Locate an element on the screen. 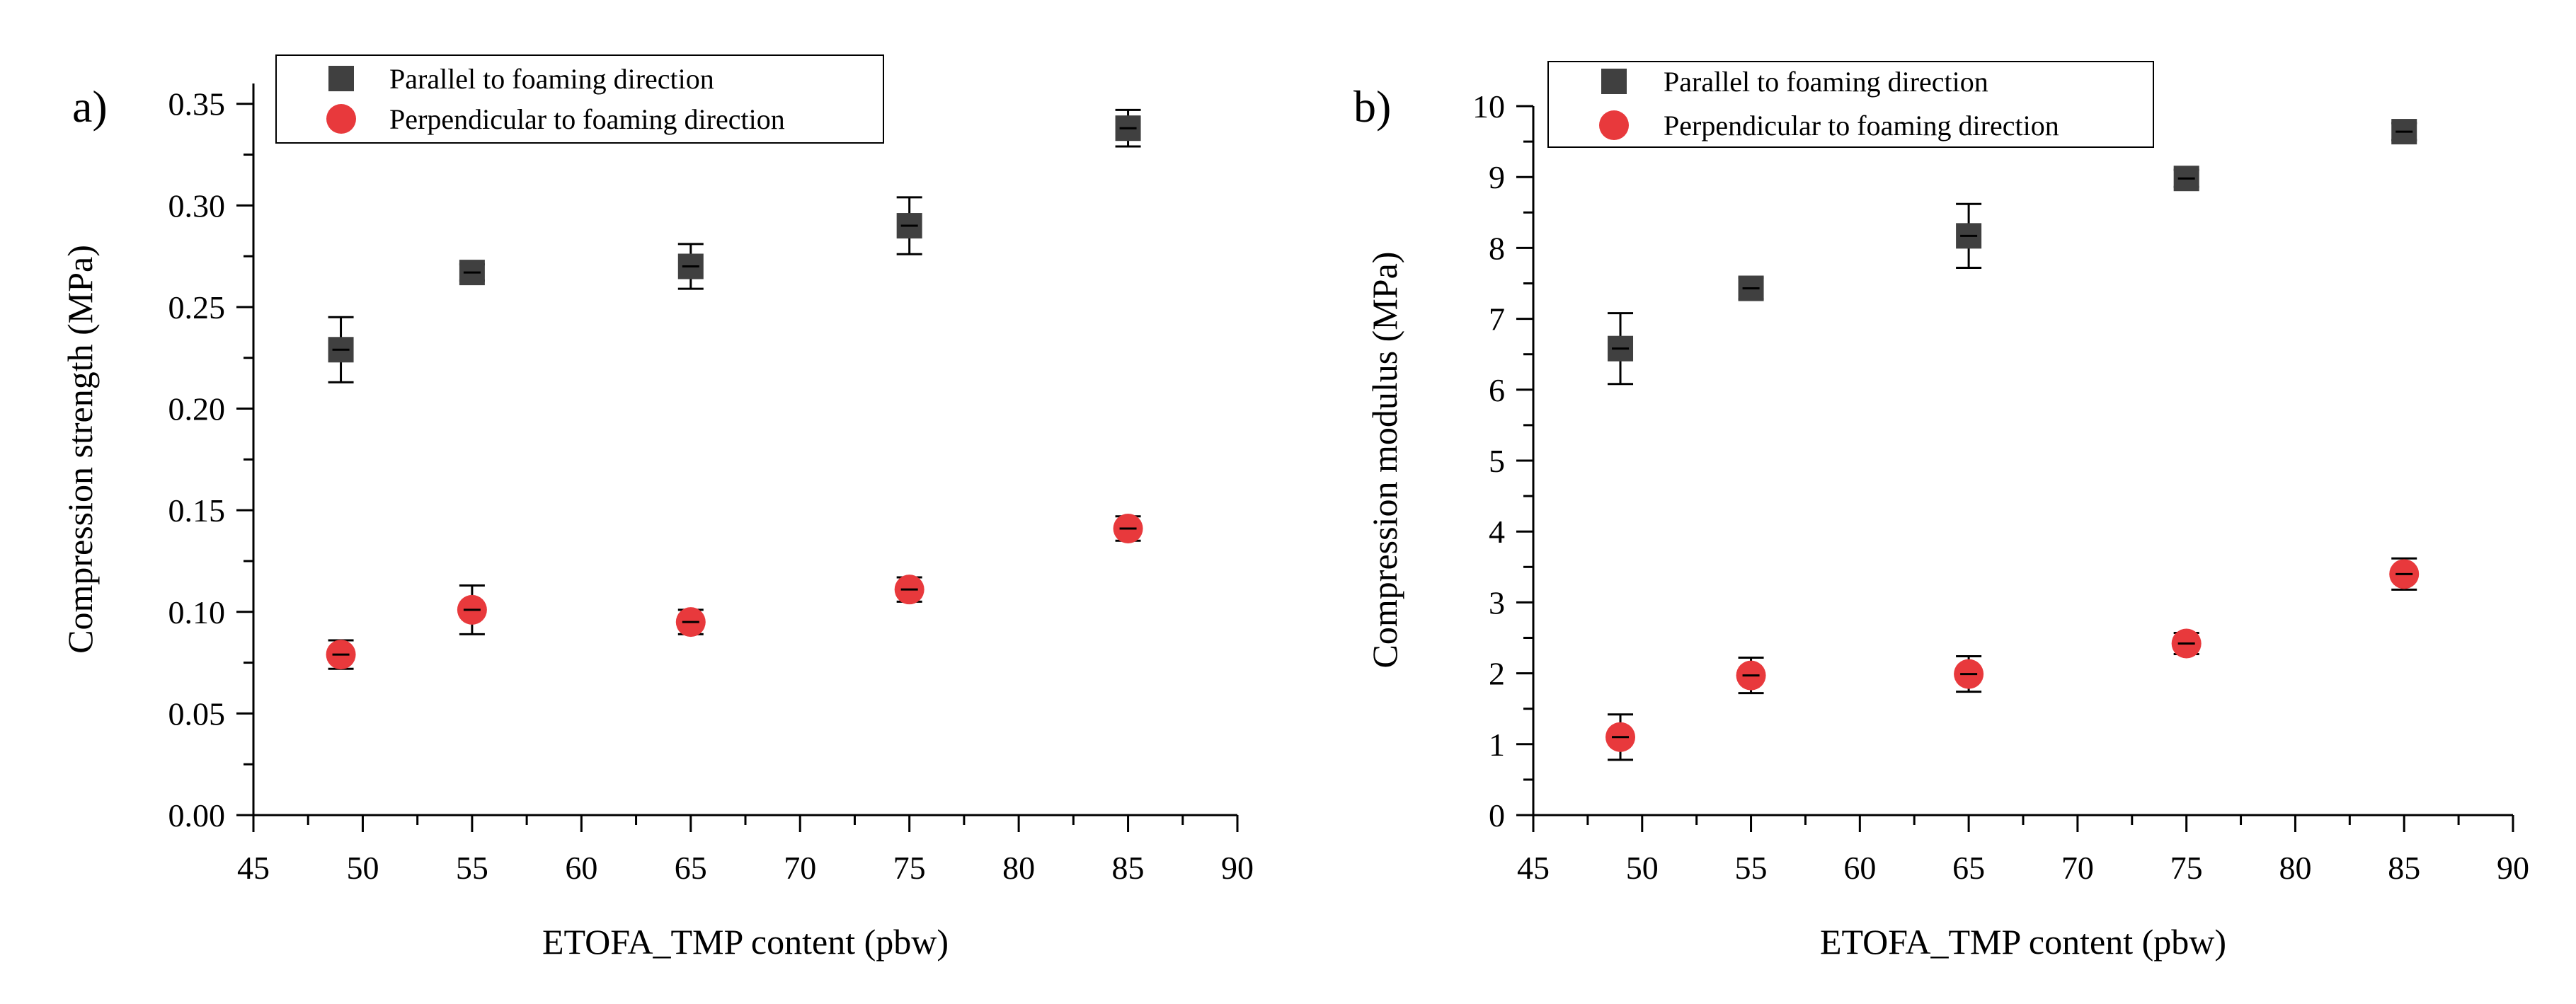 Image resolution: width=2576 pixels, height=1004 pixels. y-tick-label: 0 is located at coordinates (1497, 815).